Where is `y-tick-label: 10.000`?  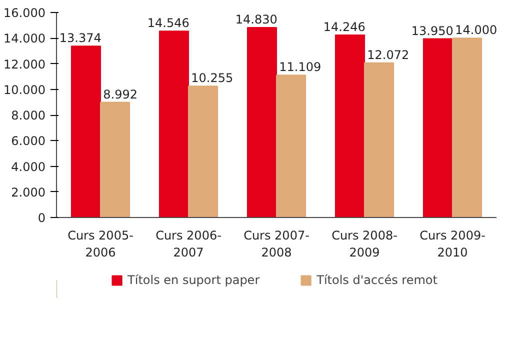
y-tick-label: 10.000 is located at coordinates (25, 89).